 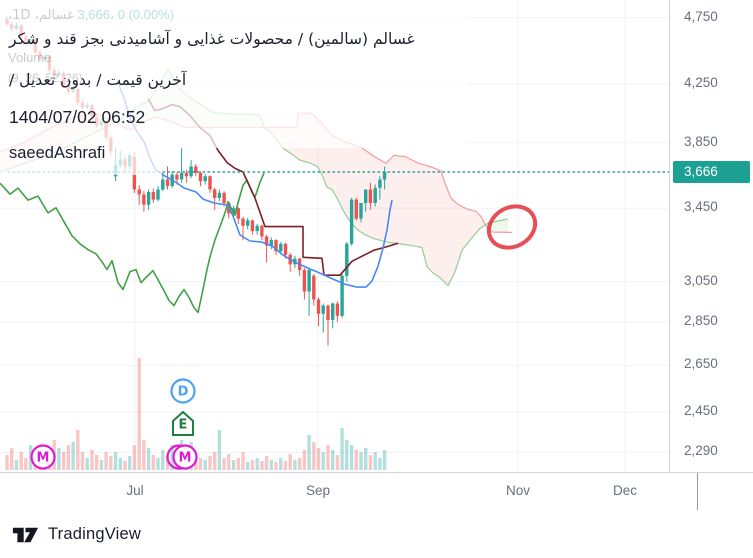 What do you see at coordinates (625, 490) in the screenshot?
I see `time-axis-label: Dec` at bounding box center [625, 490].